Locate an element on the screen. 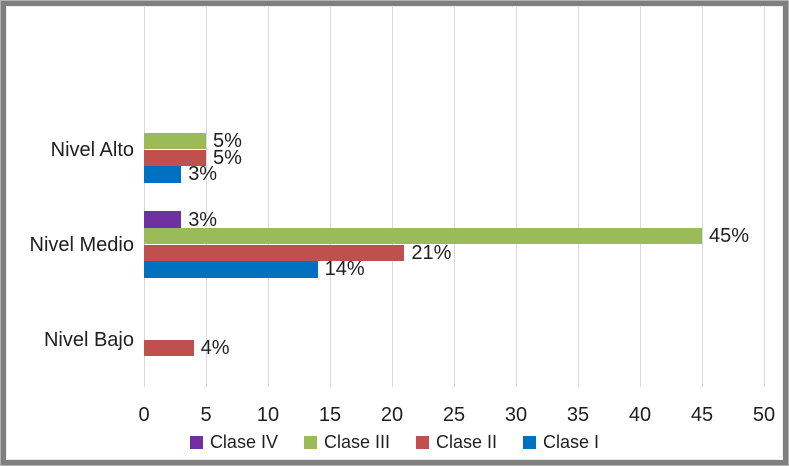 The image size is (789, 466). bar-clase-iii-nivel-medio is located at coordinates (423, 236).